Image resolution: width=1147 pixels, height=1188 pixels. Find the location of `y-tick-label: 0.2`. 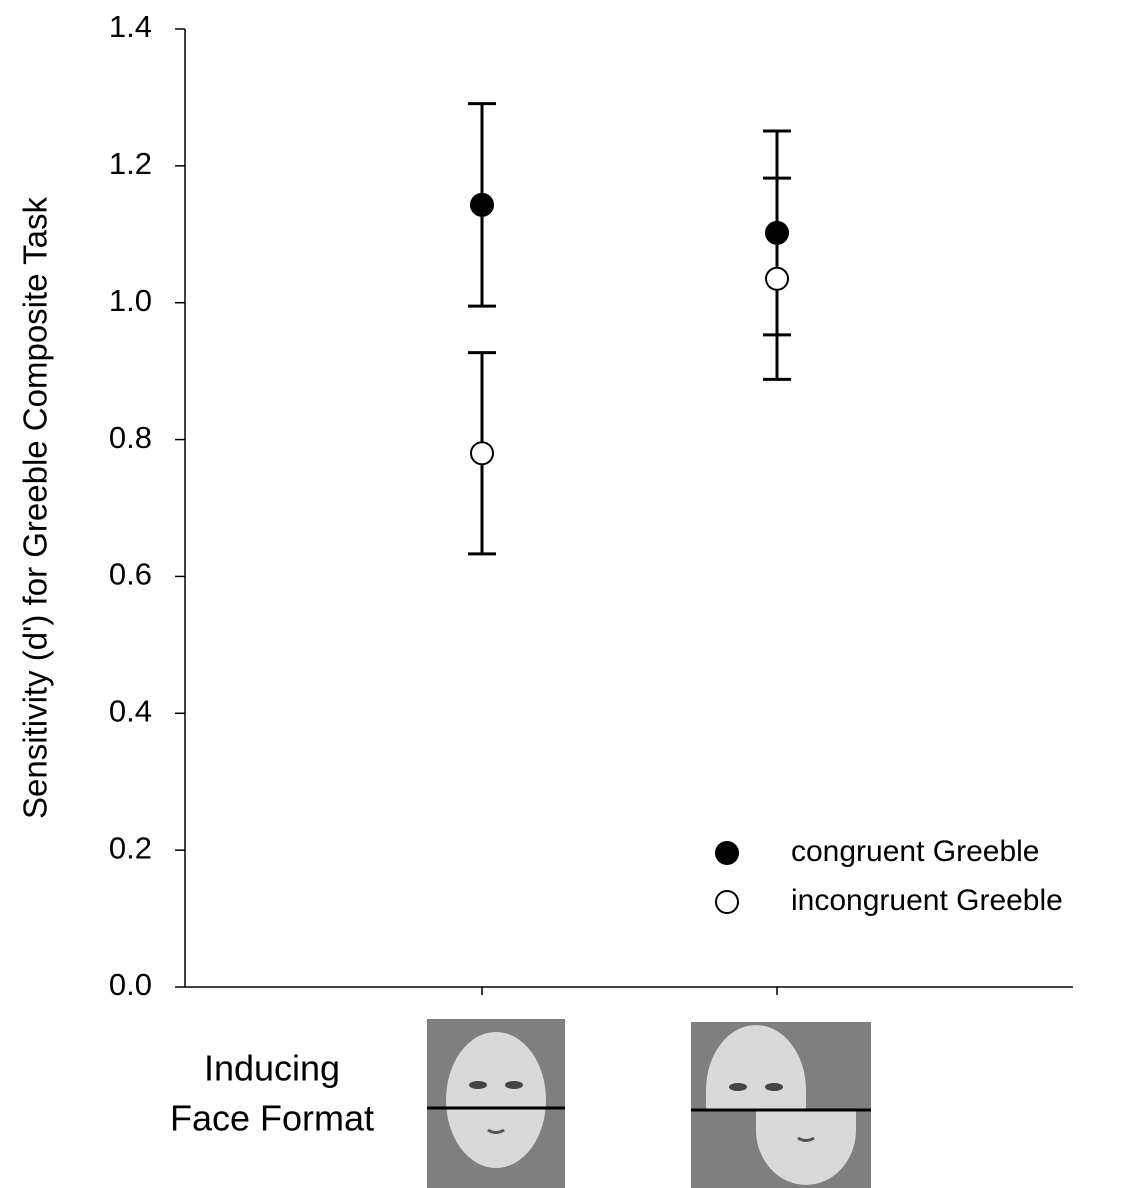

y-tick-label: 0.2 is located at coordinates (130, 847).